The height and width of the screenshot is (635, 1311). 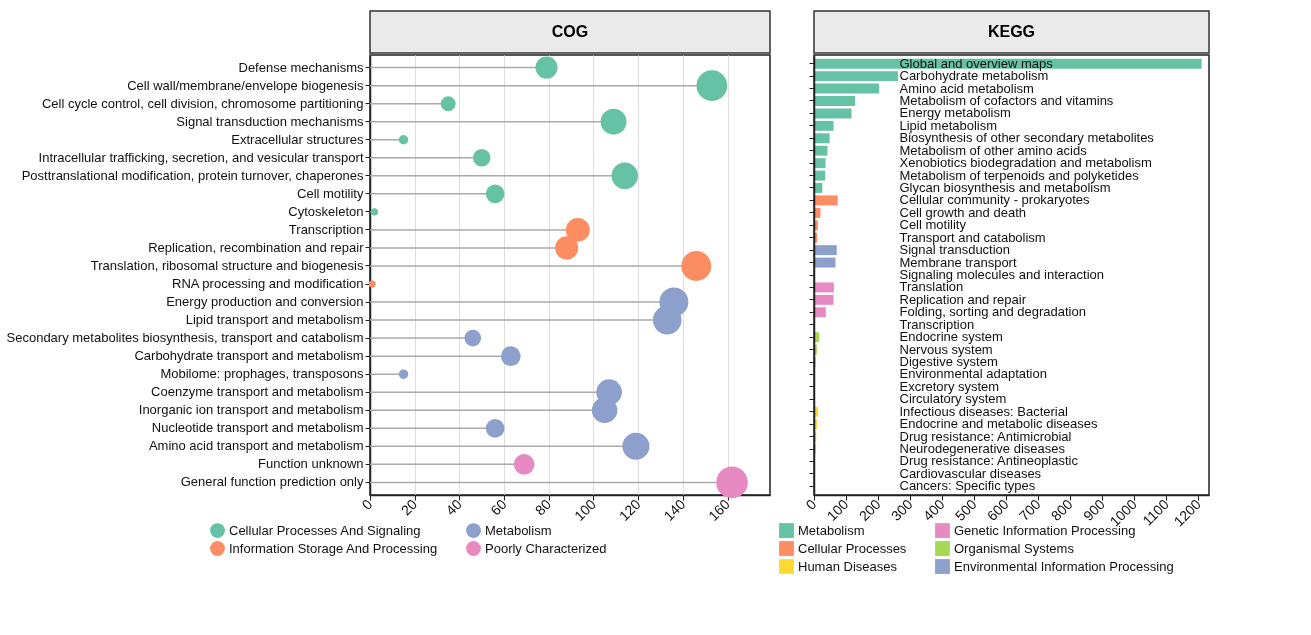 What do you see at coordinates (1006, 100) in the screenshot?
I see `y-tick-label: Metabolism of cofactors and vitamins` at bounding box center [1006, 100].